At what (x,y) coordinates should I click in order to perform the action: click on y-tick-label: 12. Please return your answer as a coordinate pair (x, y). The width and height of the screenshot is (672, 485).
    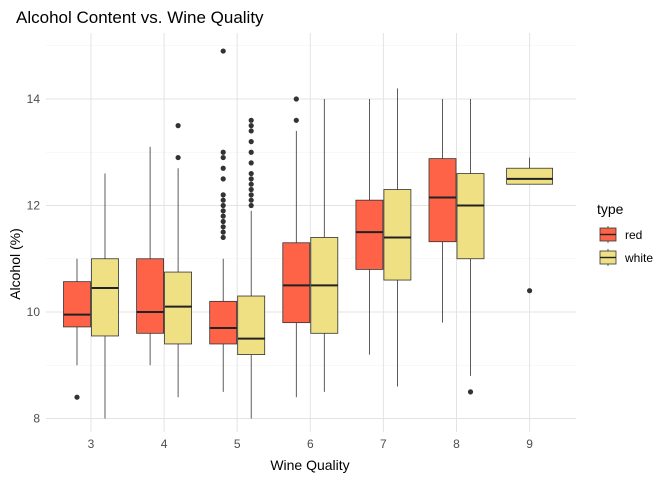
    Looking at the image, I should click on (34, 206).